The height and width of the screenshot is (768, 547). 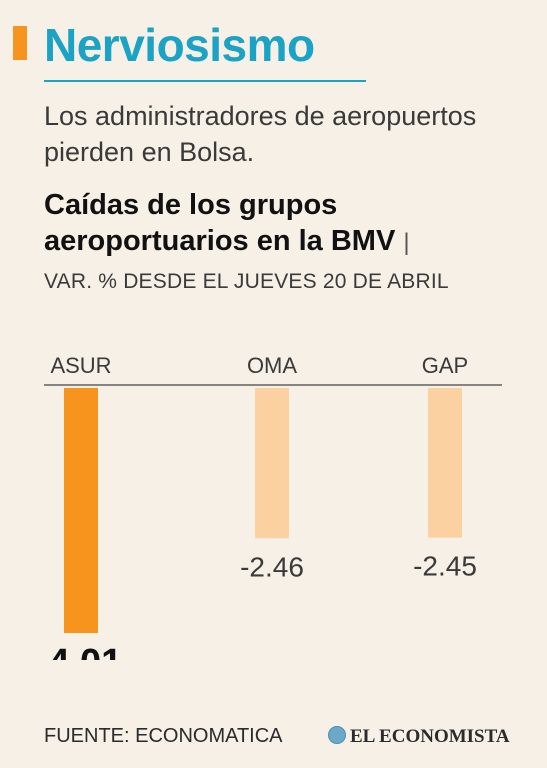 What do you see at coordinates (272, 566) in the screenshot?
I see `value-label: -2.46` at bounding box center [272, 566].